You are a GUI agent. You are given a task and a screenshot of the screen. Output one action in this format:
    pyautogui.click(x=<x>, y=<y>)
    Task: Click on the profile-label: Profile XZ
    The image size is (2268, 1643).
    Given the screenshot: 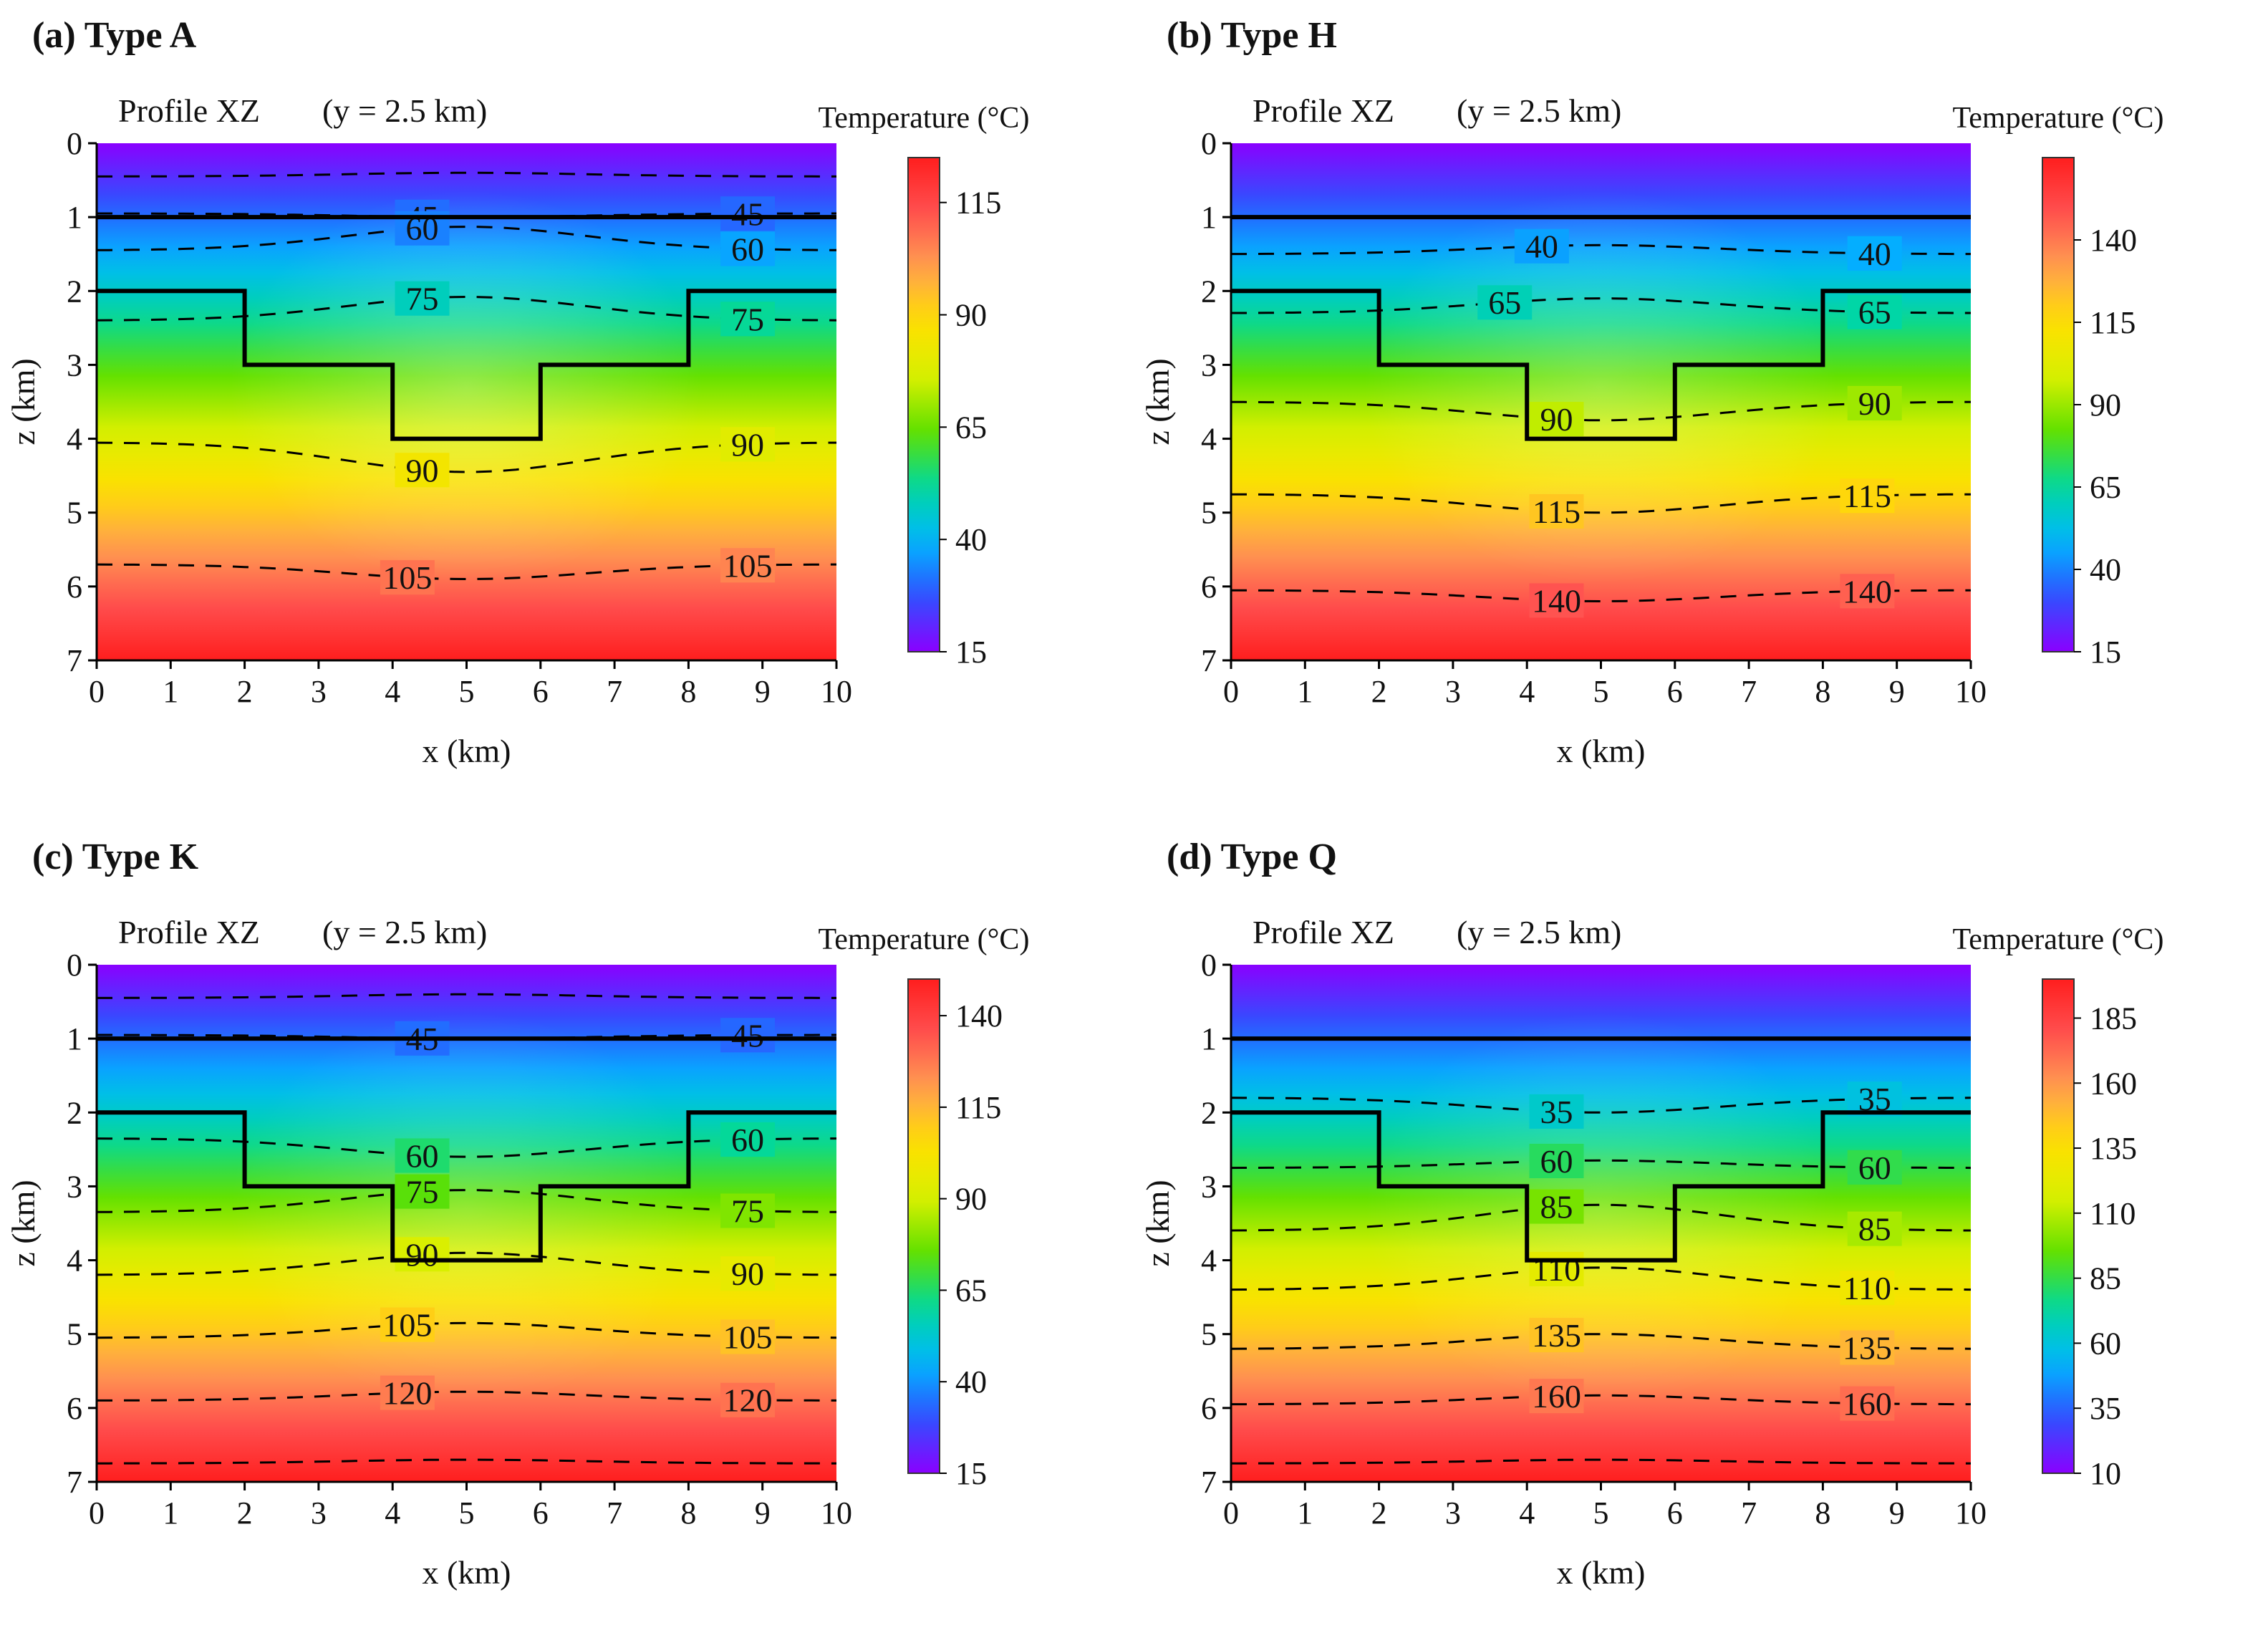 What is the action you would take?
    pyautogui.click(x=189, y=110)
    